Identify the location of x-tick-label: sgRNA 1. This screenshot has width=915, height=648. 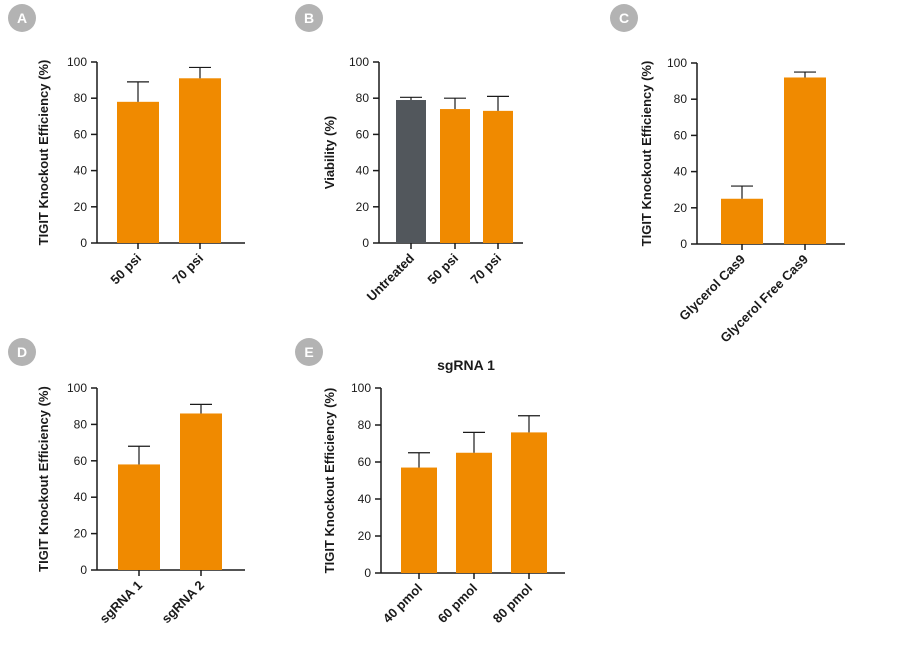
(121, 602).